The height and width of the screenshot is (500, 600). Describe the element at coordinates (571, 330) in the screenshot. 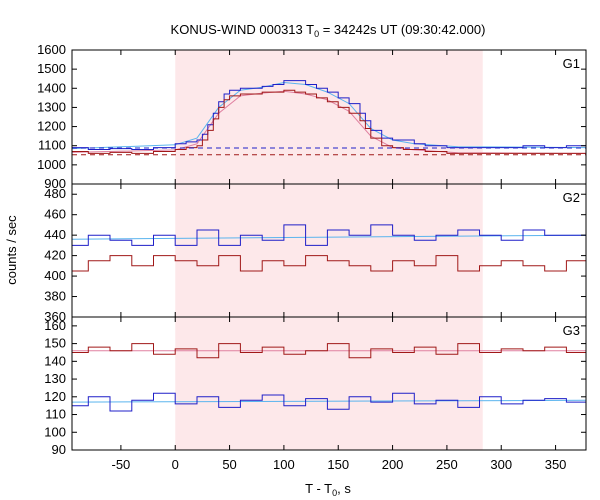

I see `panel-label: G3` at that location.